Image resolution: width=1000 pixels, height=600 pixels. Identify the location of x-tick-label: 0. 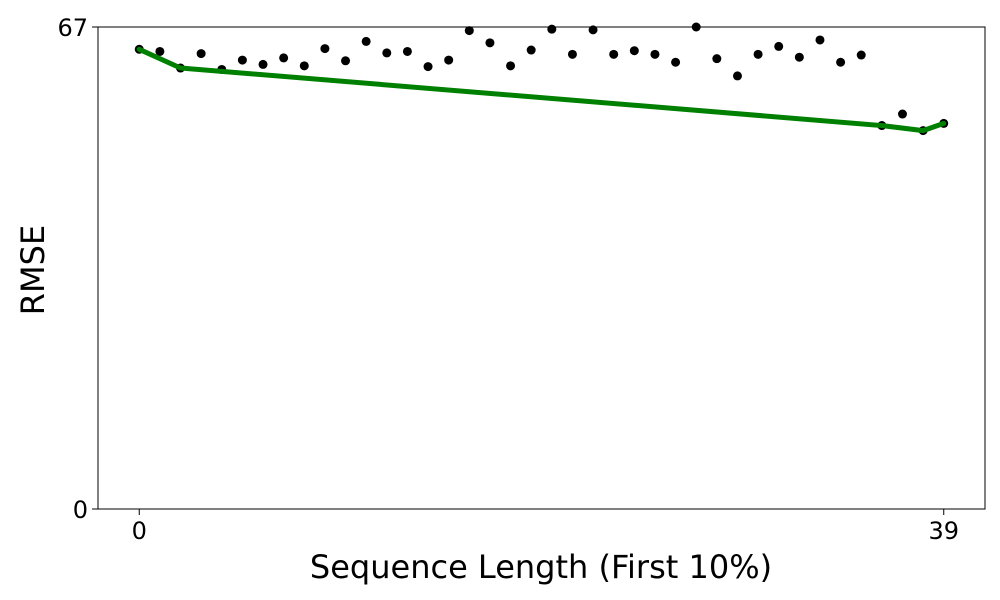
(139, 531).